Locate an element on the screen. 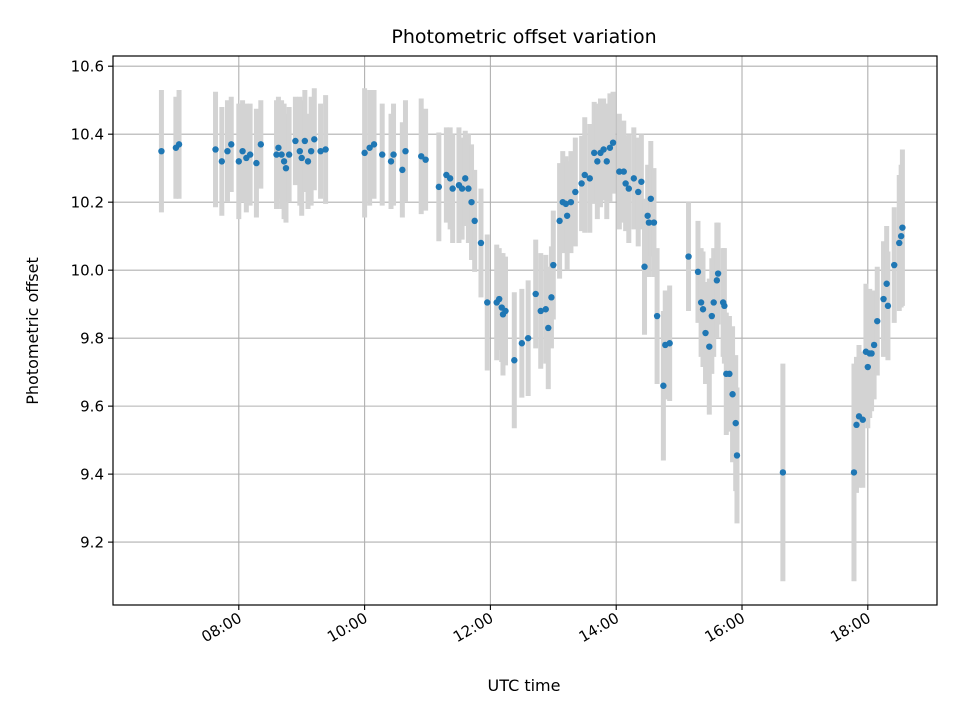  y-tick-label: 10.4 is located at coordinates (87, 135).